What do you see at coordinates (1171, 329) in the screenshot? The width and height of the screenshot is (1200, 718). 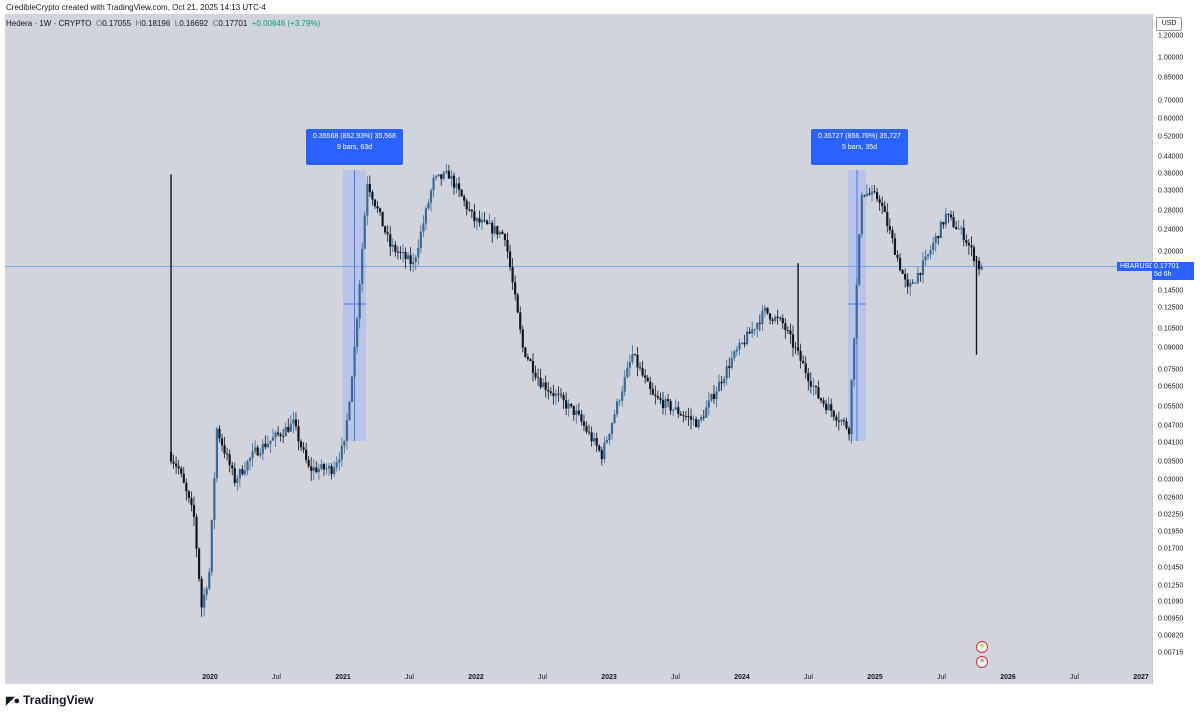 I see `price-tick-label: 0.10500` at bounding box center [1171, 329].